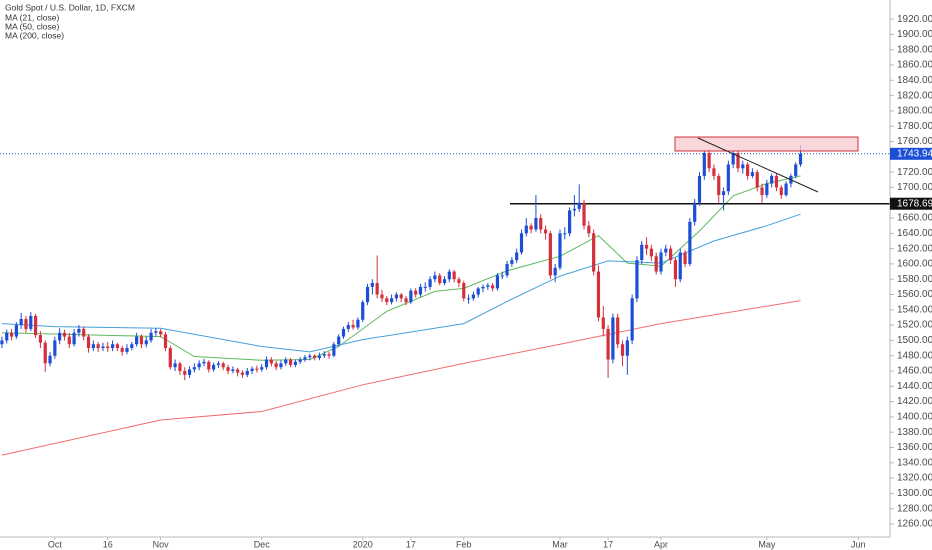 This screenshot has height=550, width=932. Describe the element at coordinates (914, 340) in the screenshot. I see `y-tick-label: 1500.00` at that location.